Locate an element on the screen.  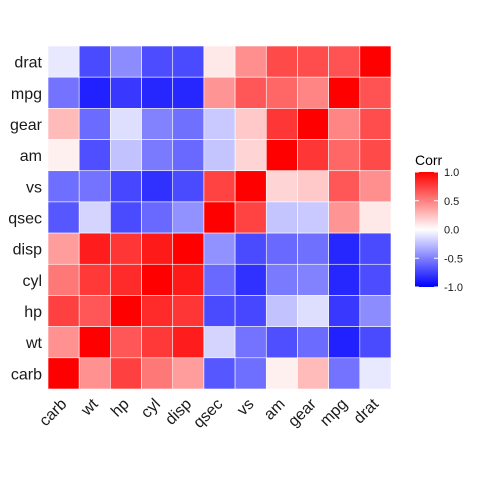
heatmap-cell-drat-hp is located at coordinates (126, 61).